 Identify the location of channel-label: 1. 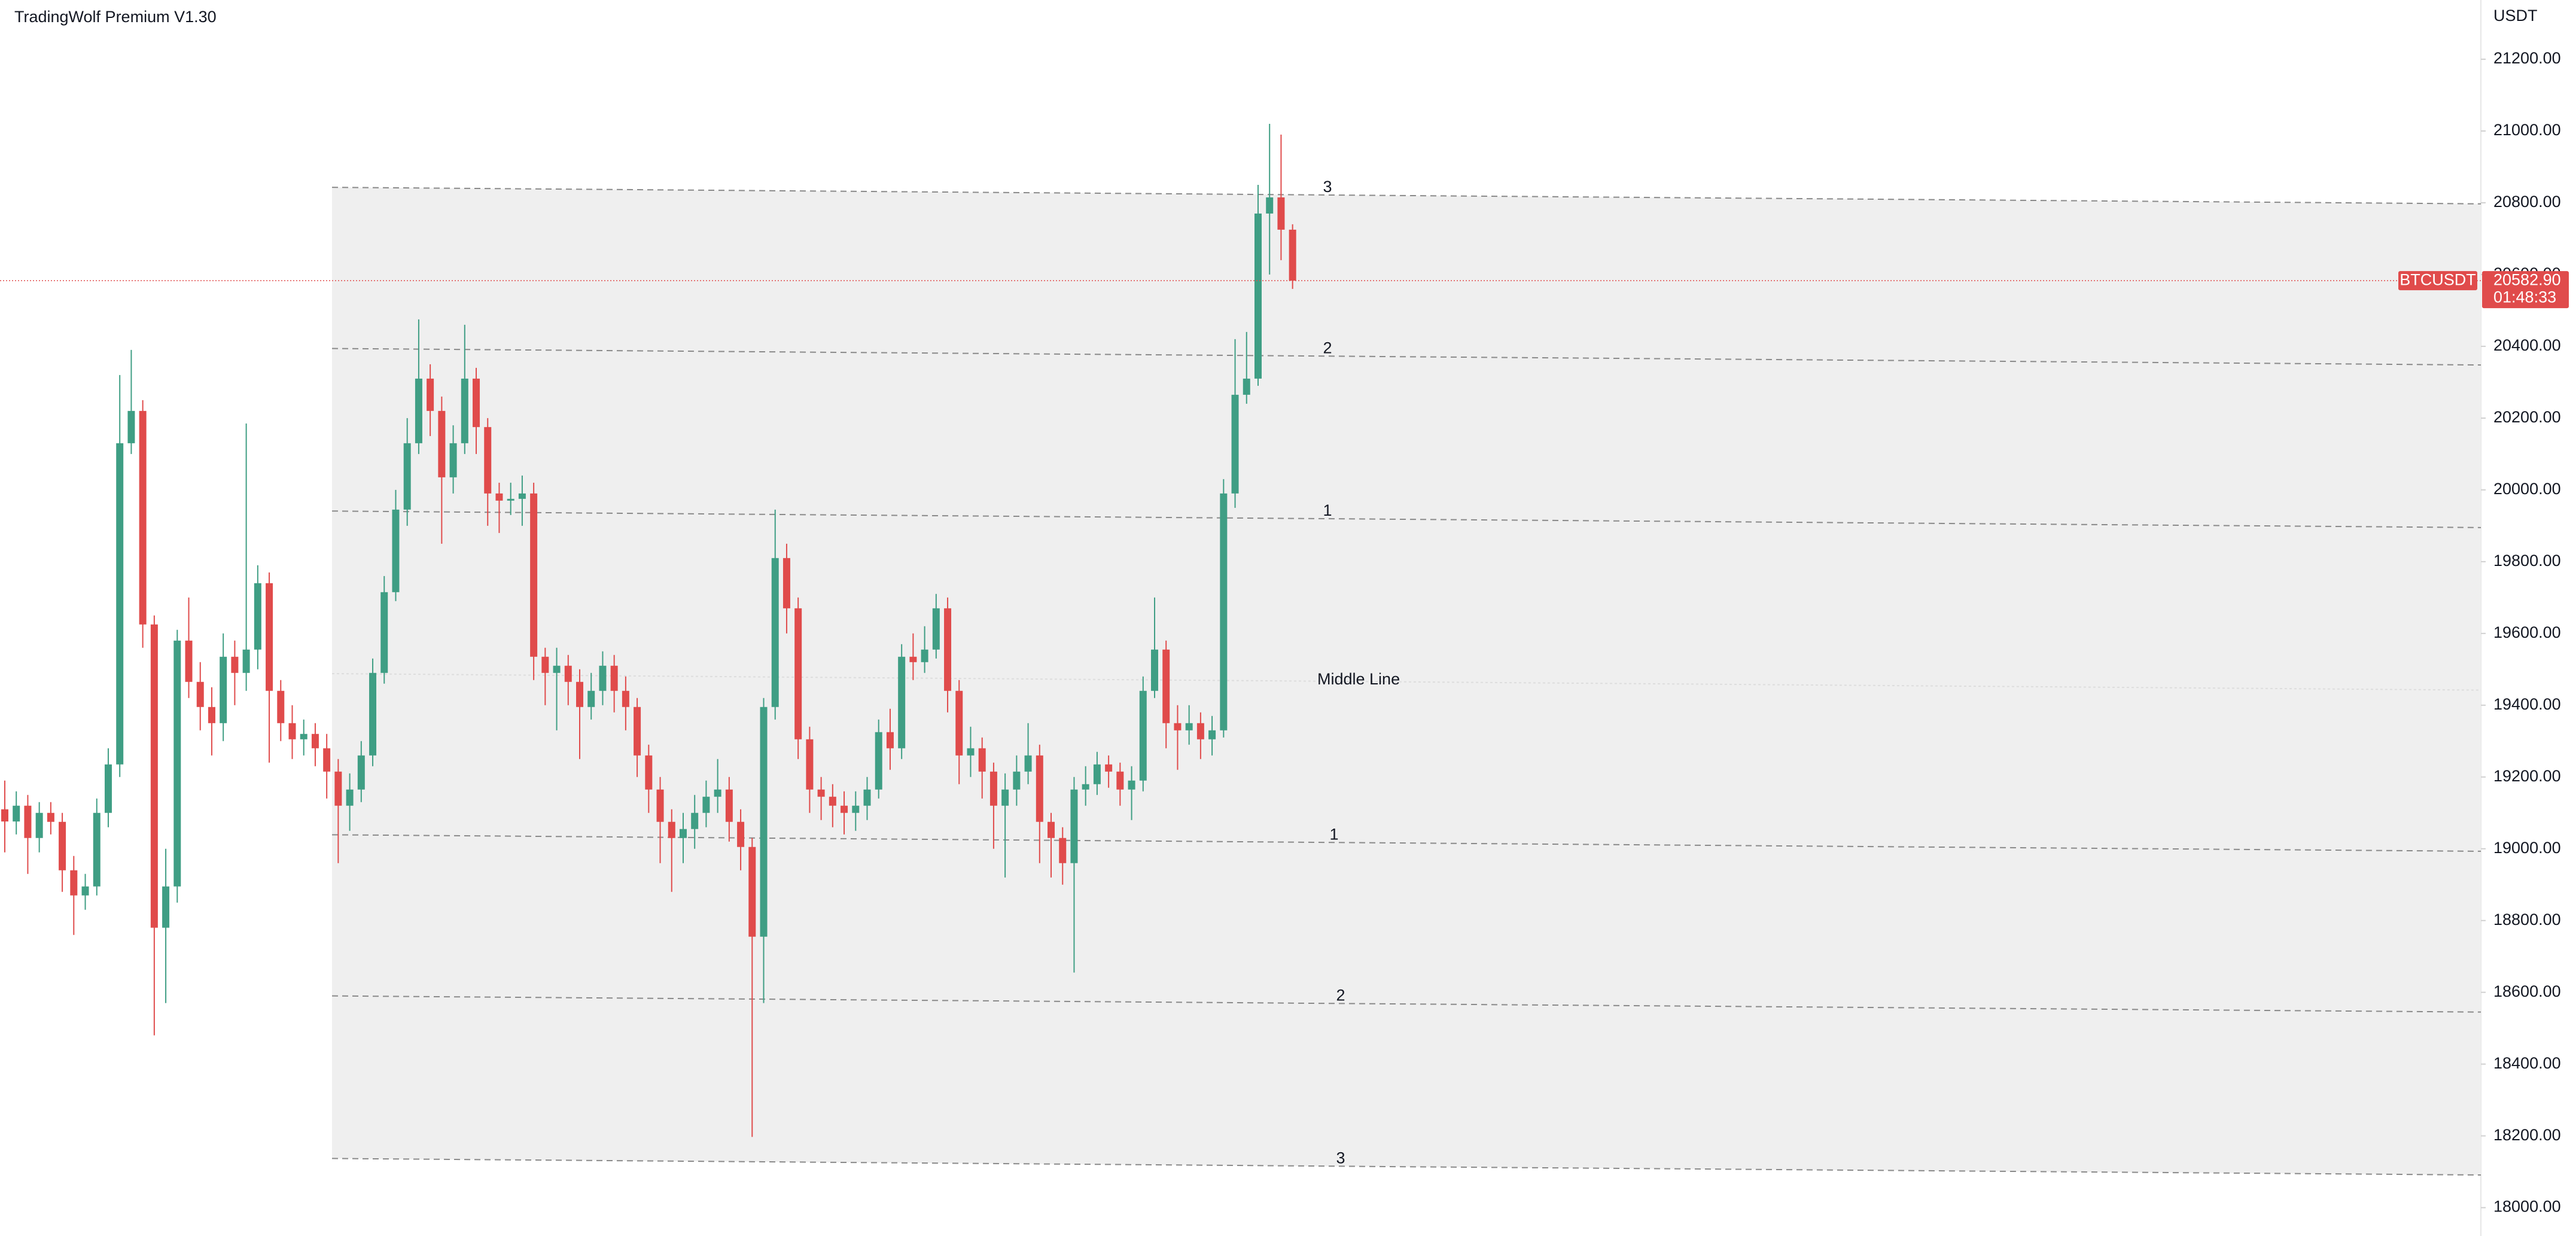
(1333, 834).